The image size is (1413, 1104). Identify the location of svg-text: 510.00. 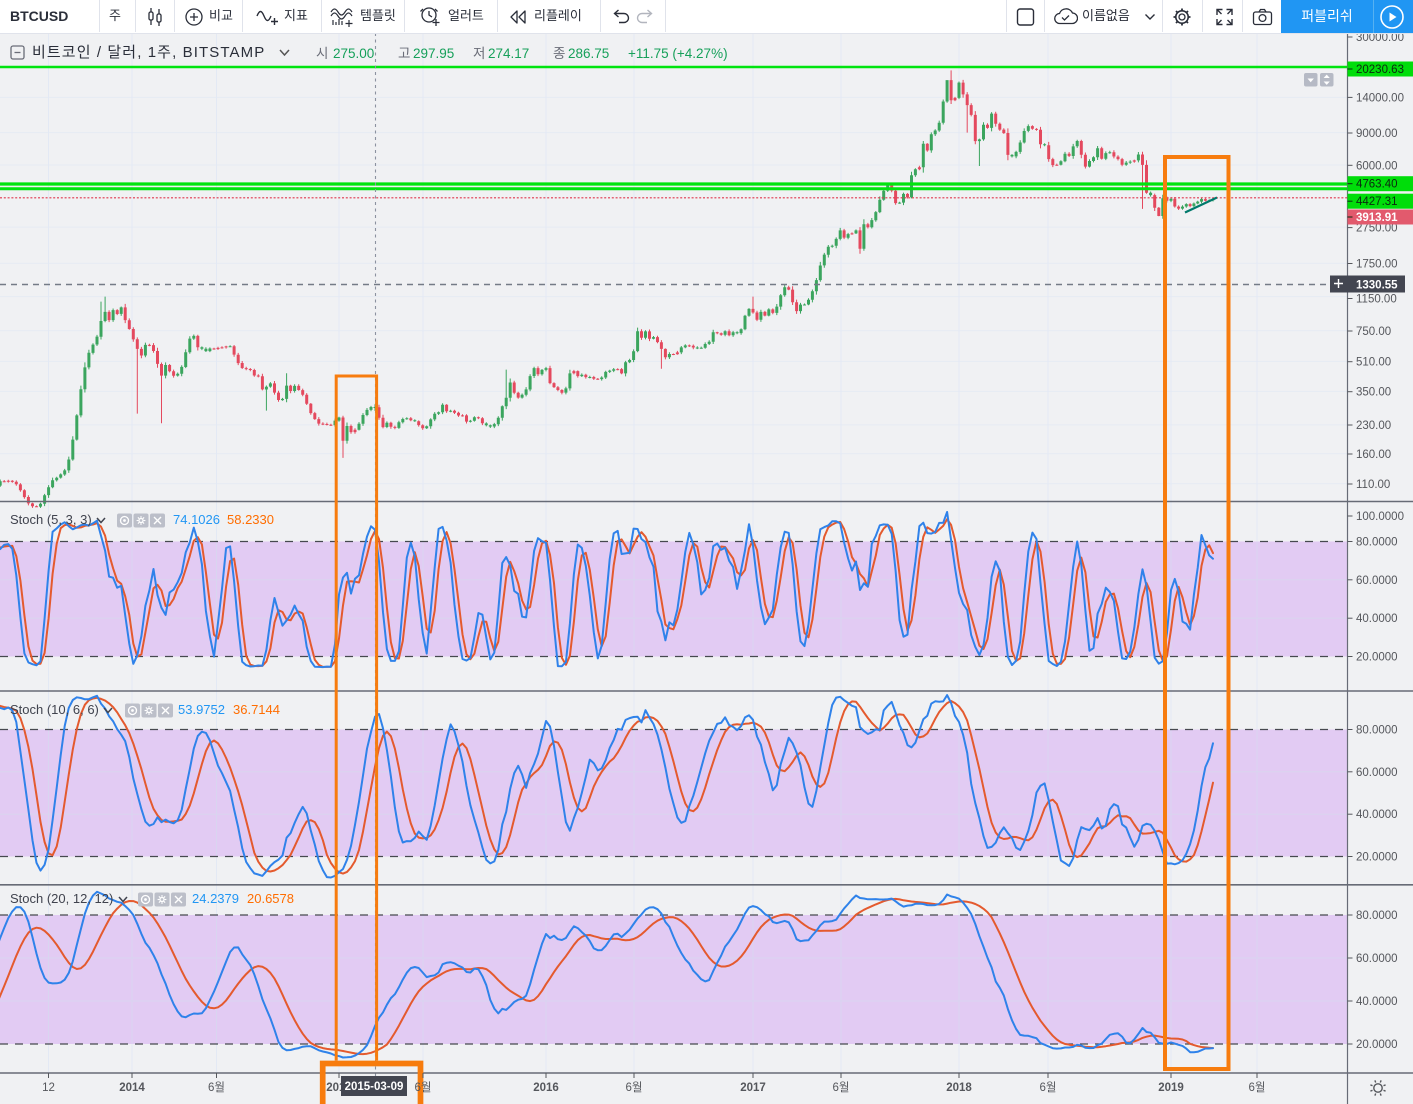
(1373, 363).